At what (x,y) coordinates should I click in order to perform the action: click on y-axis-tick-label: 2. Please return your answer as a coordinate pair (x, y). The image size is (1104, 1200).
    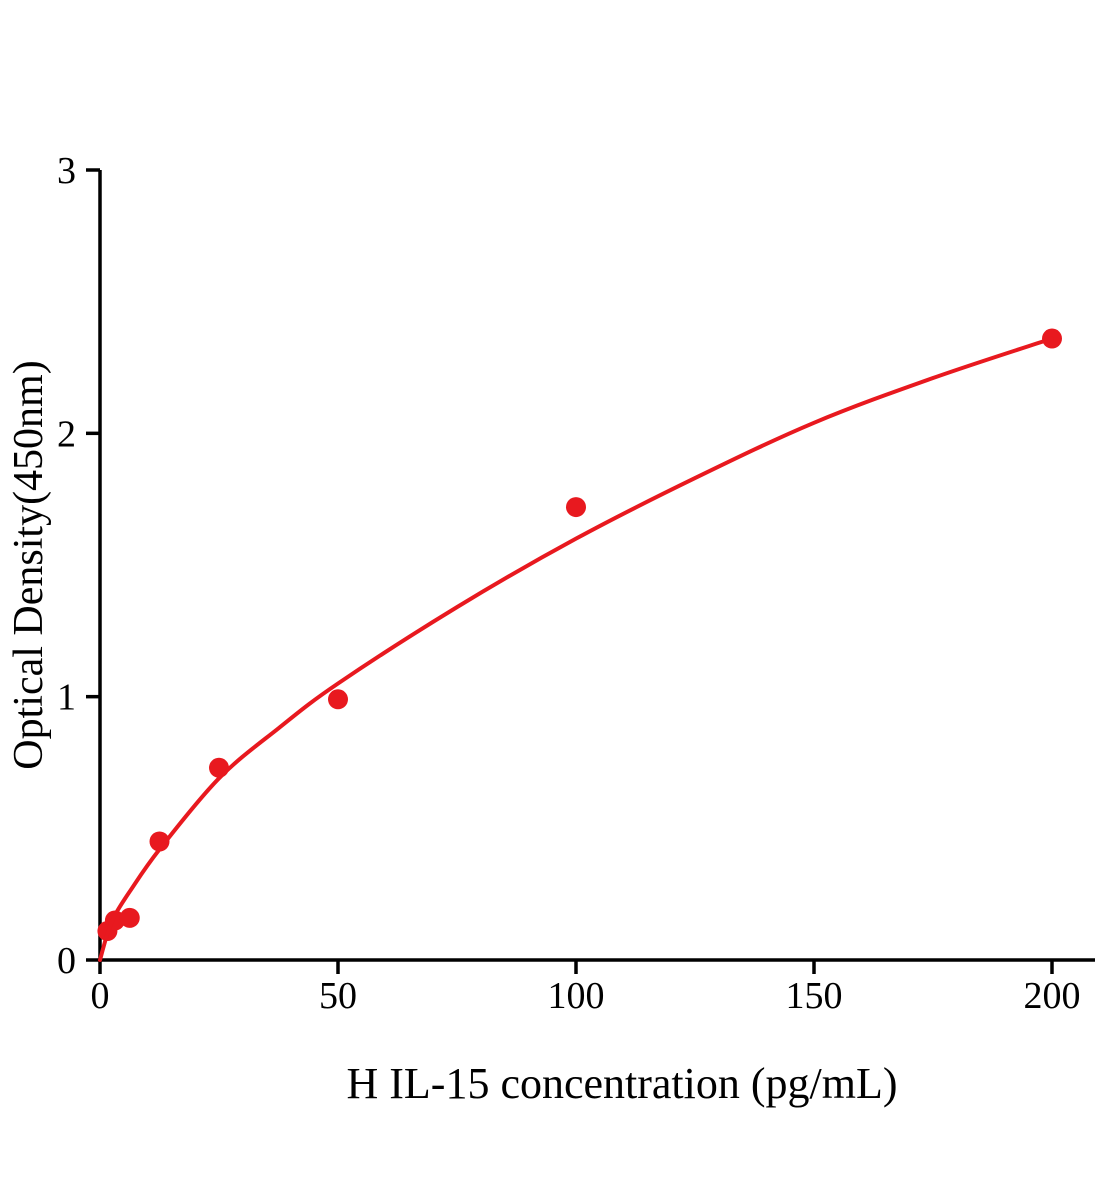
    Looking at the image, I should click on (66, 434).